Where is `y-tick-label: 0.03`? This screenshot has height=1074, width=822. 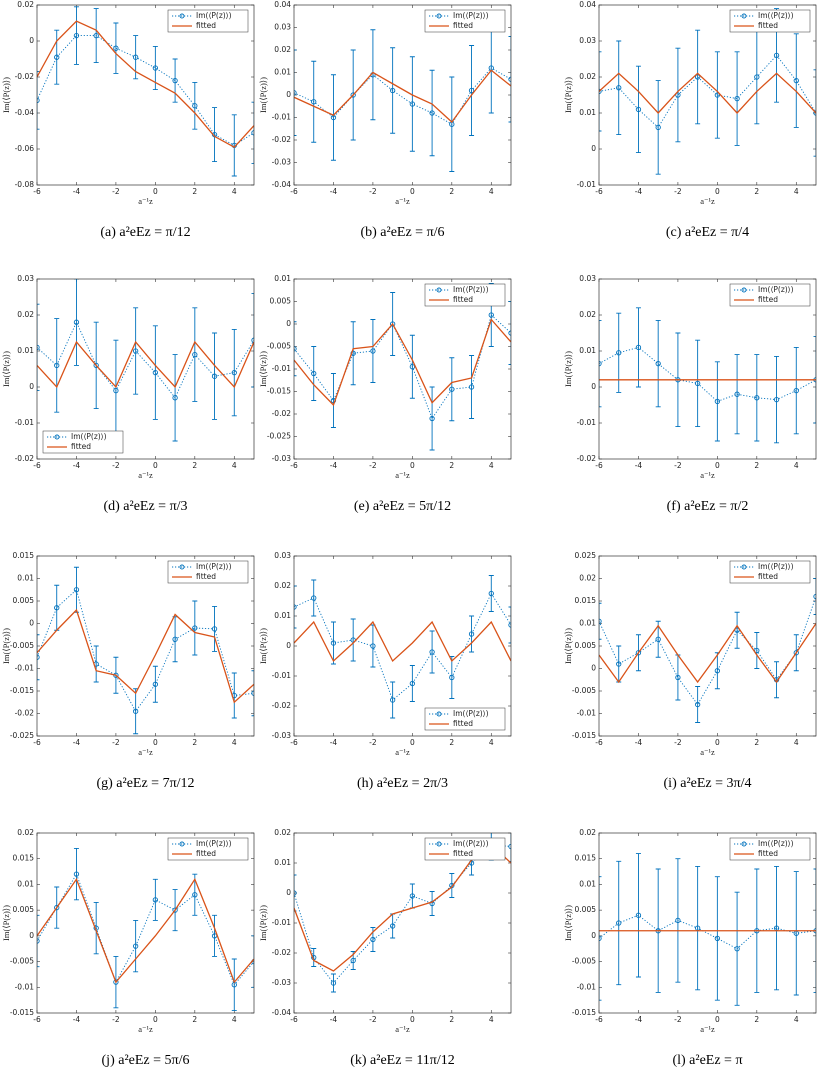 y-tick-label: 0.03 is located at coordinates (282, 27).